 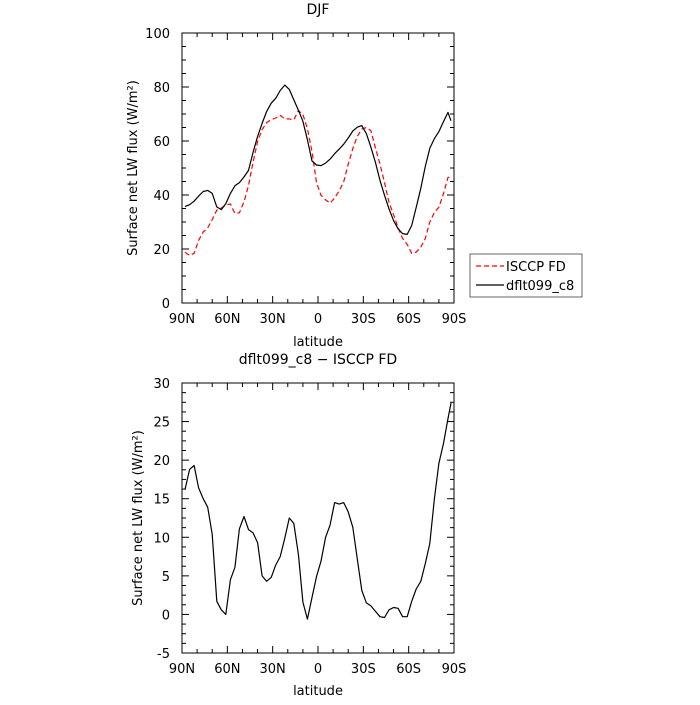 What do you see at coordinates (161, 538) in the screenshot?
I see `y-tick-label: 10` at bounding box center [161, 538].